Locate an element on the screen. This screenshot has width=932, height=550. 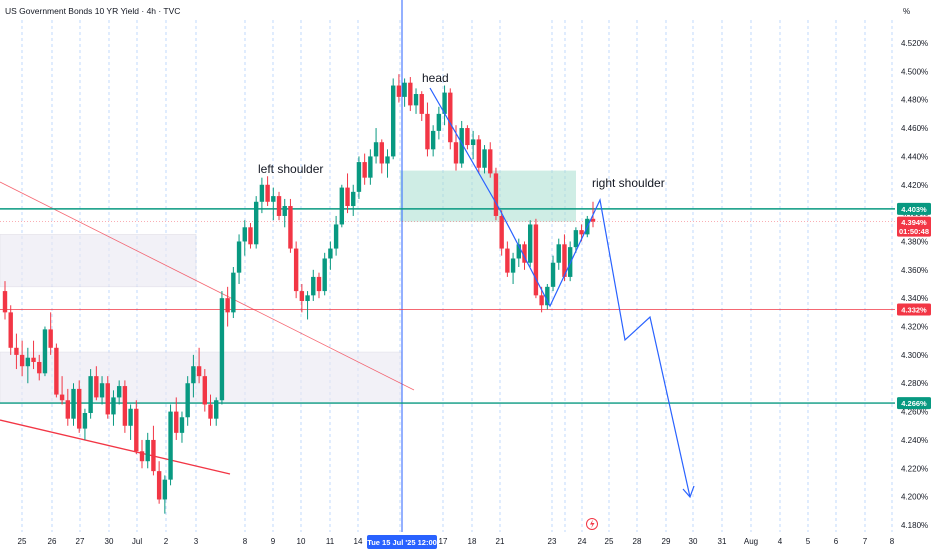
y-tick-label: 4.460% is located at coordinates (914, 128).